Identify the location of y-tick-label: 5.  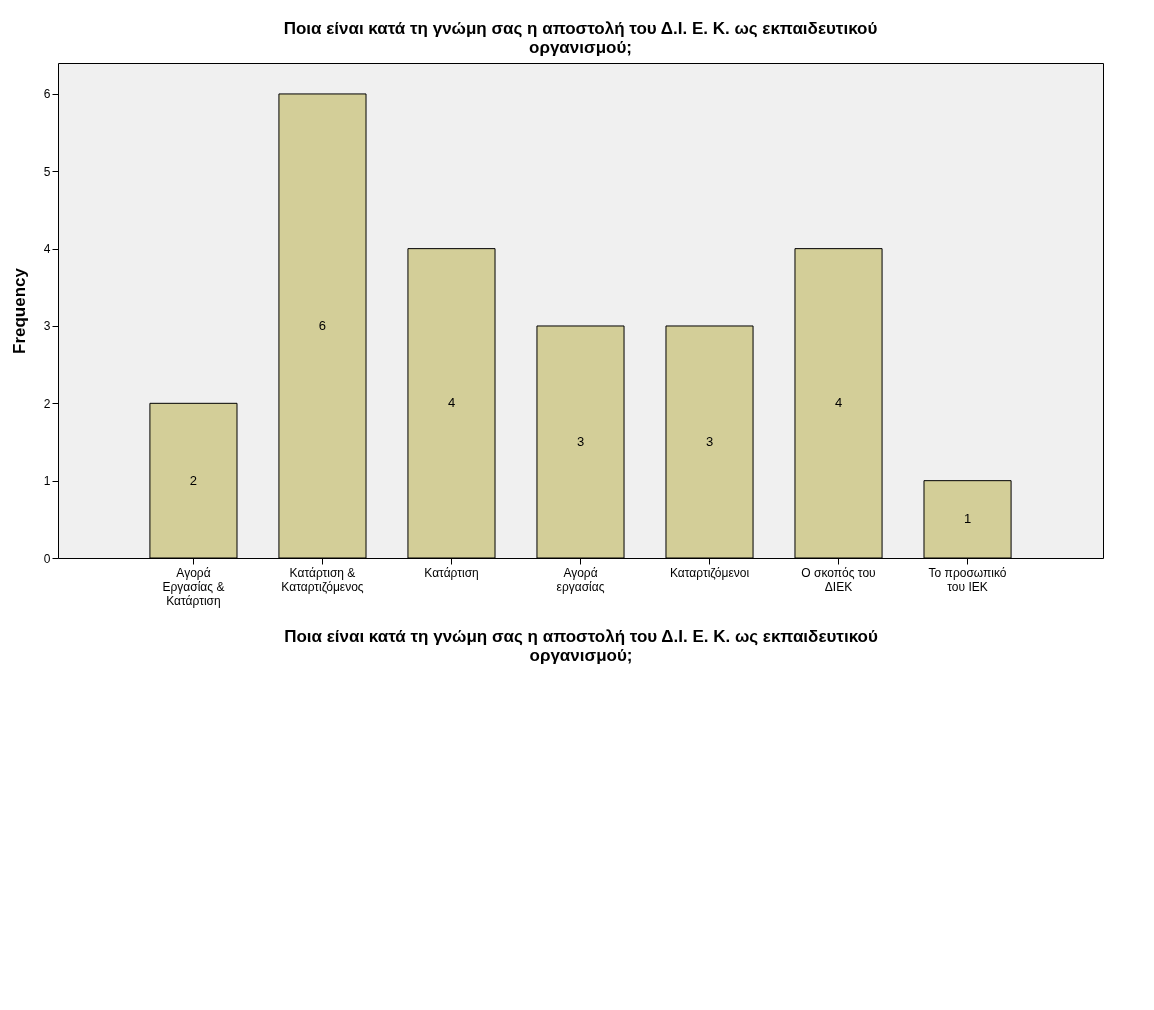
(47, 171).